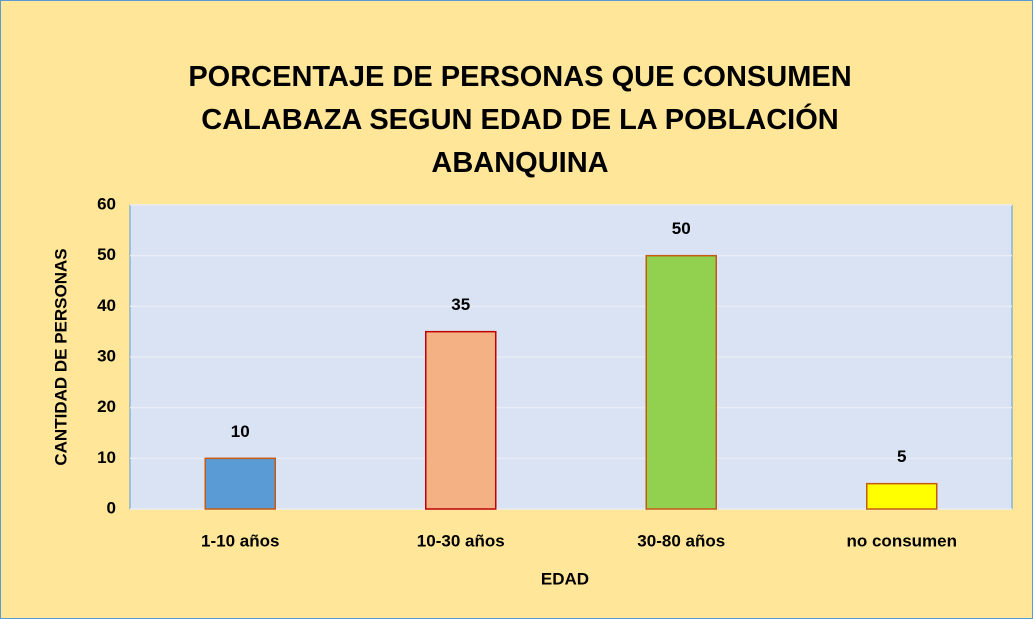 The image size is (1033, 619). Describe the element at coordinates (240, 540) in the screenshot. I see `x-tick-label: 1-10 años` at that location.